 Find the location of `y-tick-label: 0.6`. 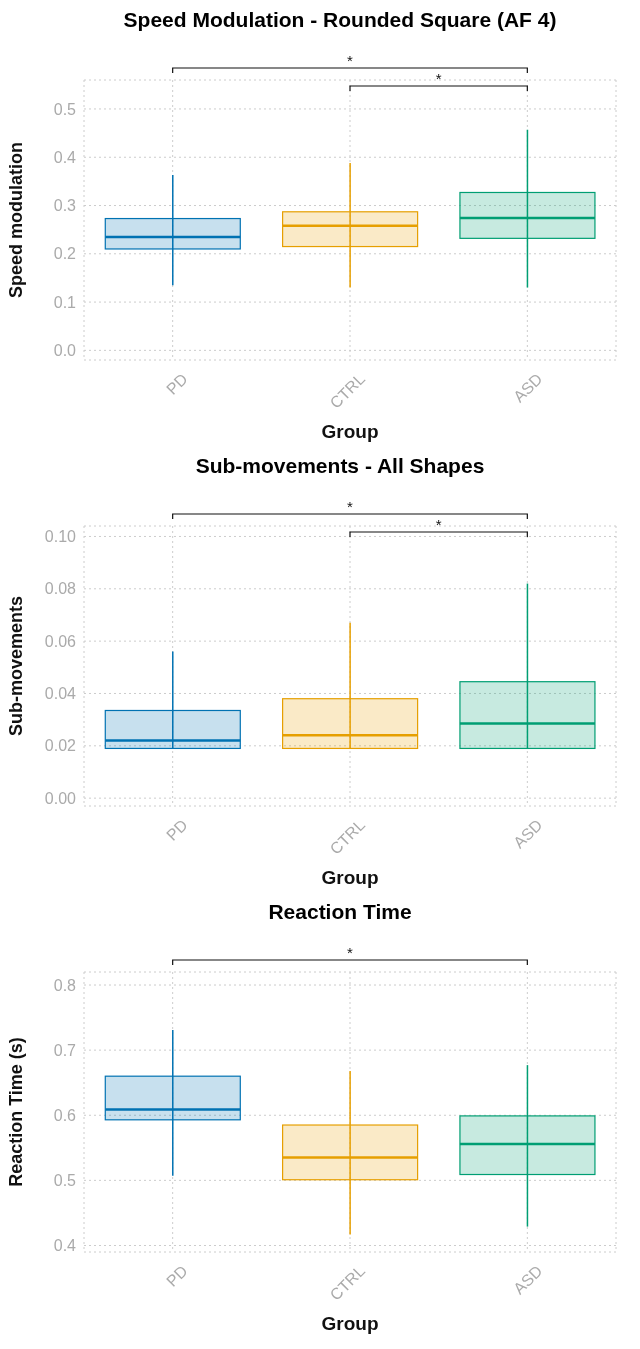

y-tick-label: 0.6 is located at coordinates (65, 1115).